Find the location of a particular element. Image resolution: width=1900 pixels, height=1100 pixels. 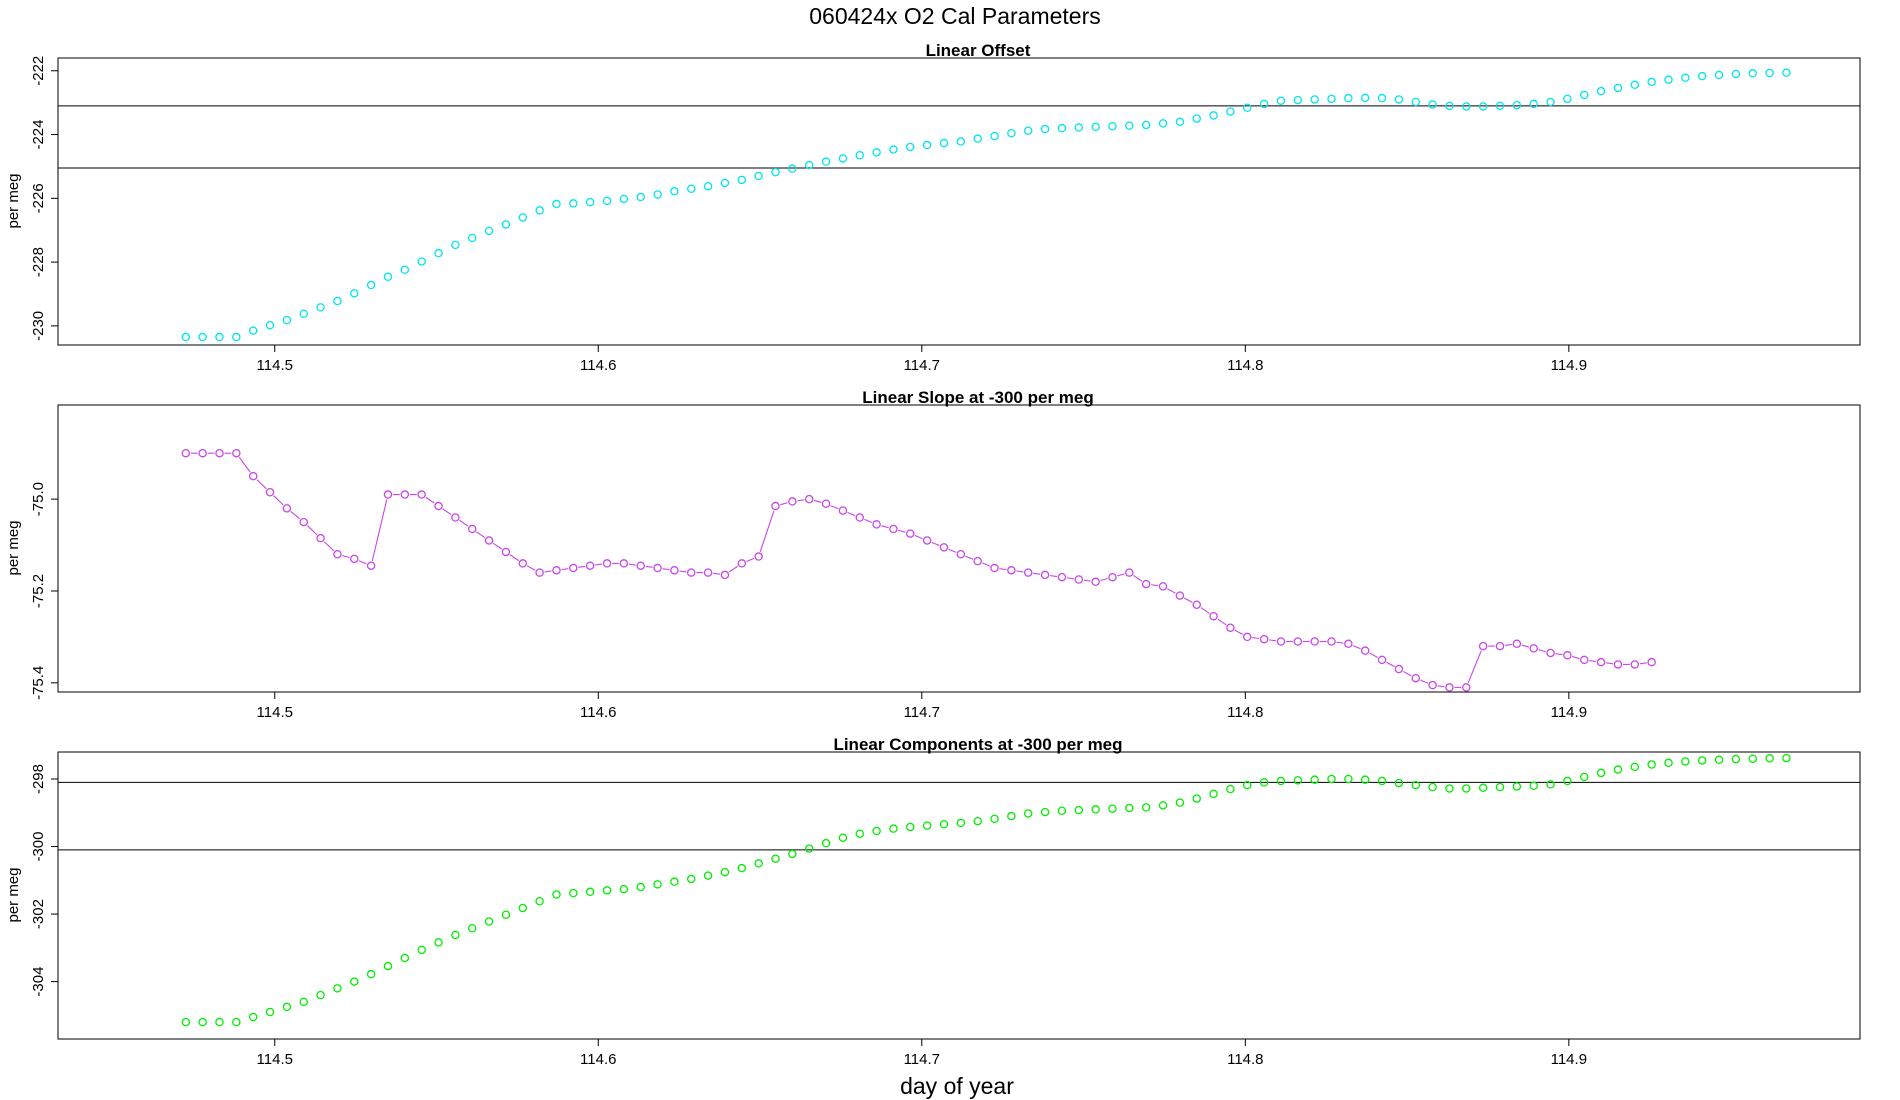

x-tick-label: 114.9 is located at coordinates (1569, 712).